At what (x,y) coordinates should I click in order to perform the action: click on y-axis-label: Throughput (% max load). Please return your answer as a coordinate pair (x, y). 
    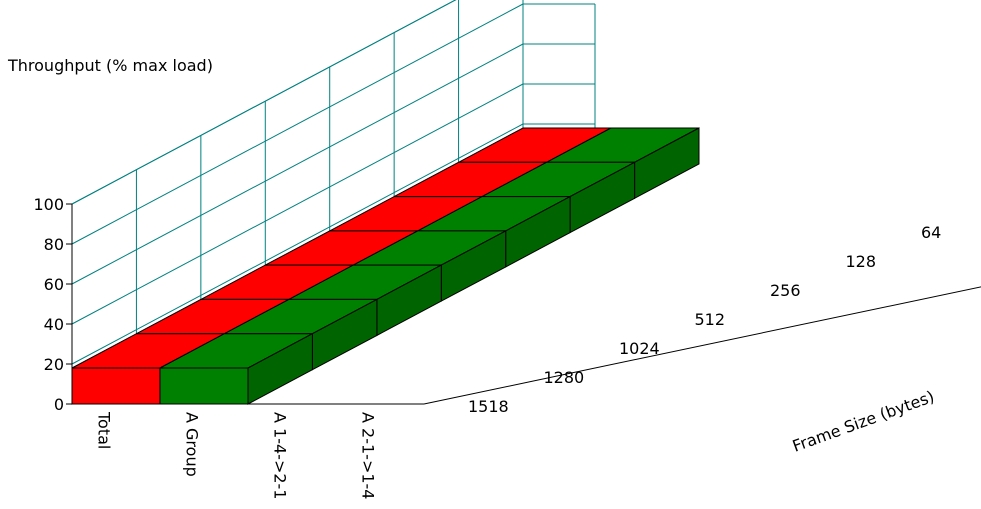
    Looking at the image, I should click on (110, 65).